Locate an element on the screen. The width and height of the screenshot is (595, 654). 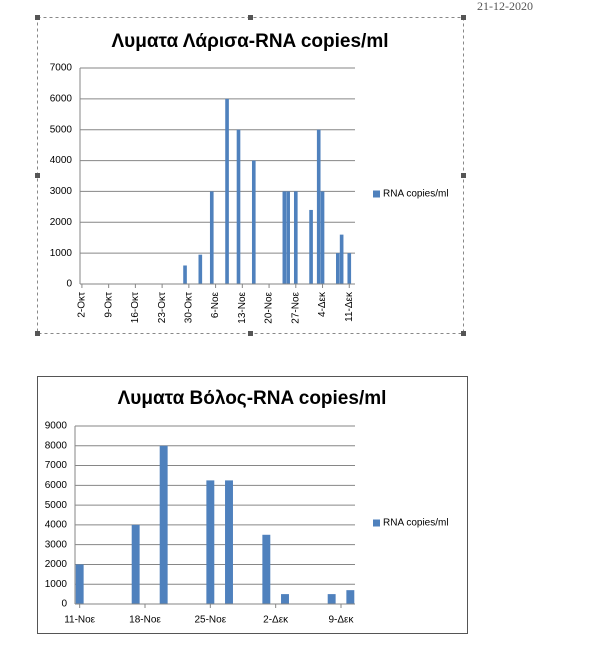
x-tick-label: 2-Οκτ is located at coordinates (82, 305).